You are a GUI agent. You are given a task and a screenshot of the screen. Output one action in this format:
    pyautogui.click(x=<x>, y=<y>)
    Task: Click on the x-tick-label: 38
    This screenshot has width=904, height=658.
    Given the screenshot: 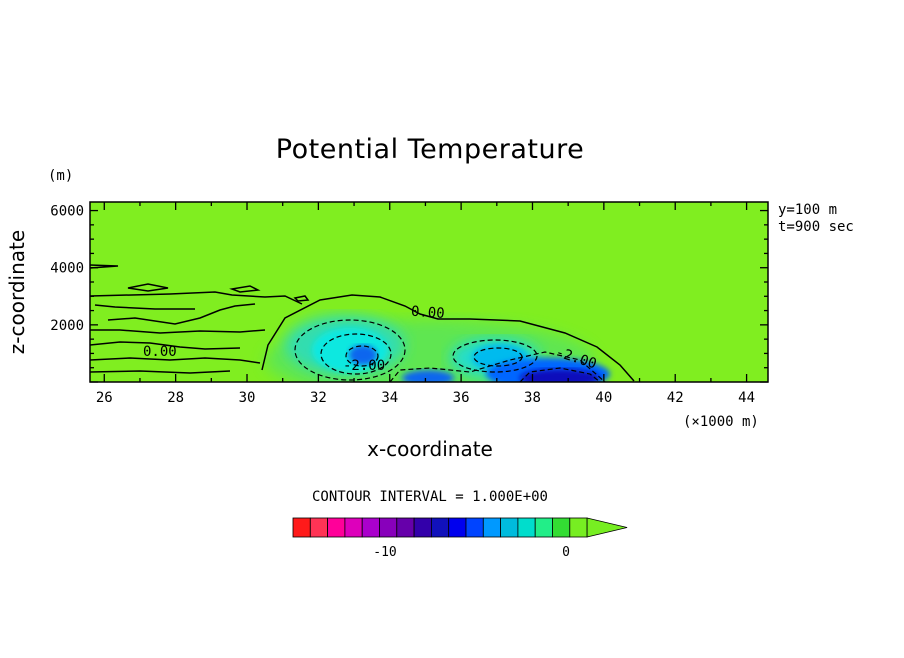 What is the action you would take?
    pyautogui.click(x=532, y=398)
    